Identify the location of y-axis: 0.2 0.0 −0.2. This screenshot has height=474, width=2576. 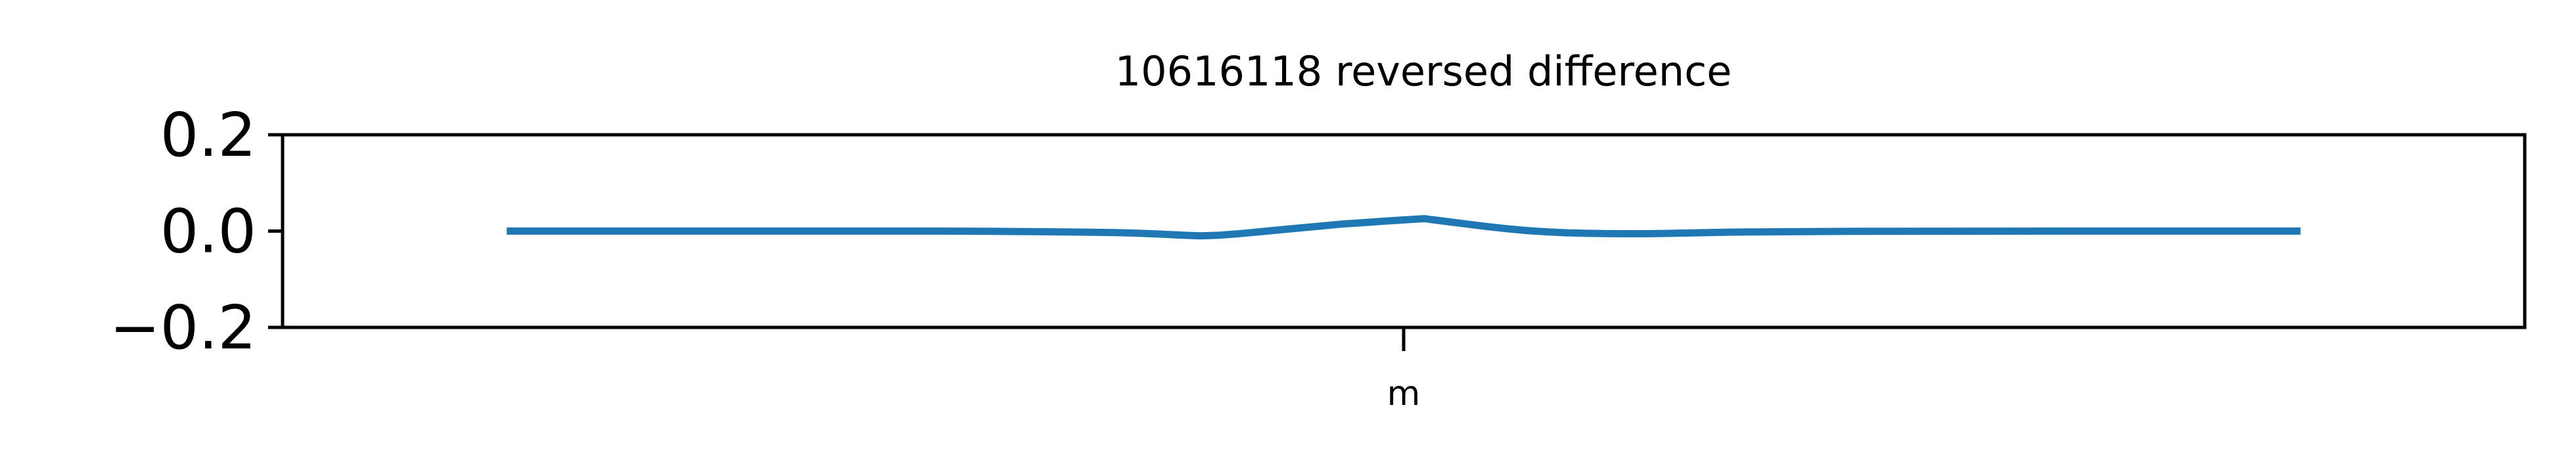
(197, 232).